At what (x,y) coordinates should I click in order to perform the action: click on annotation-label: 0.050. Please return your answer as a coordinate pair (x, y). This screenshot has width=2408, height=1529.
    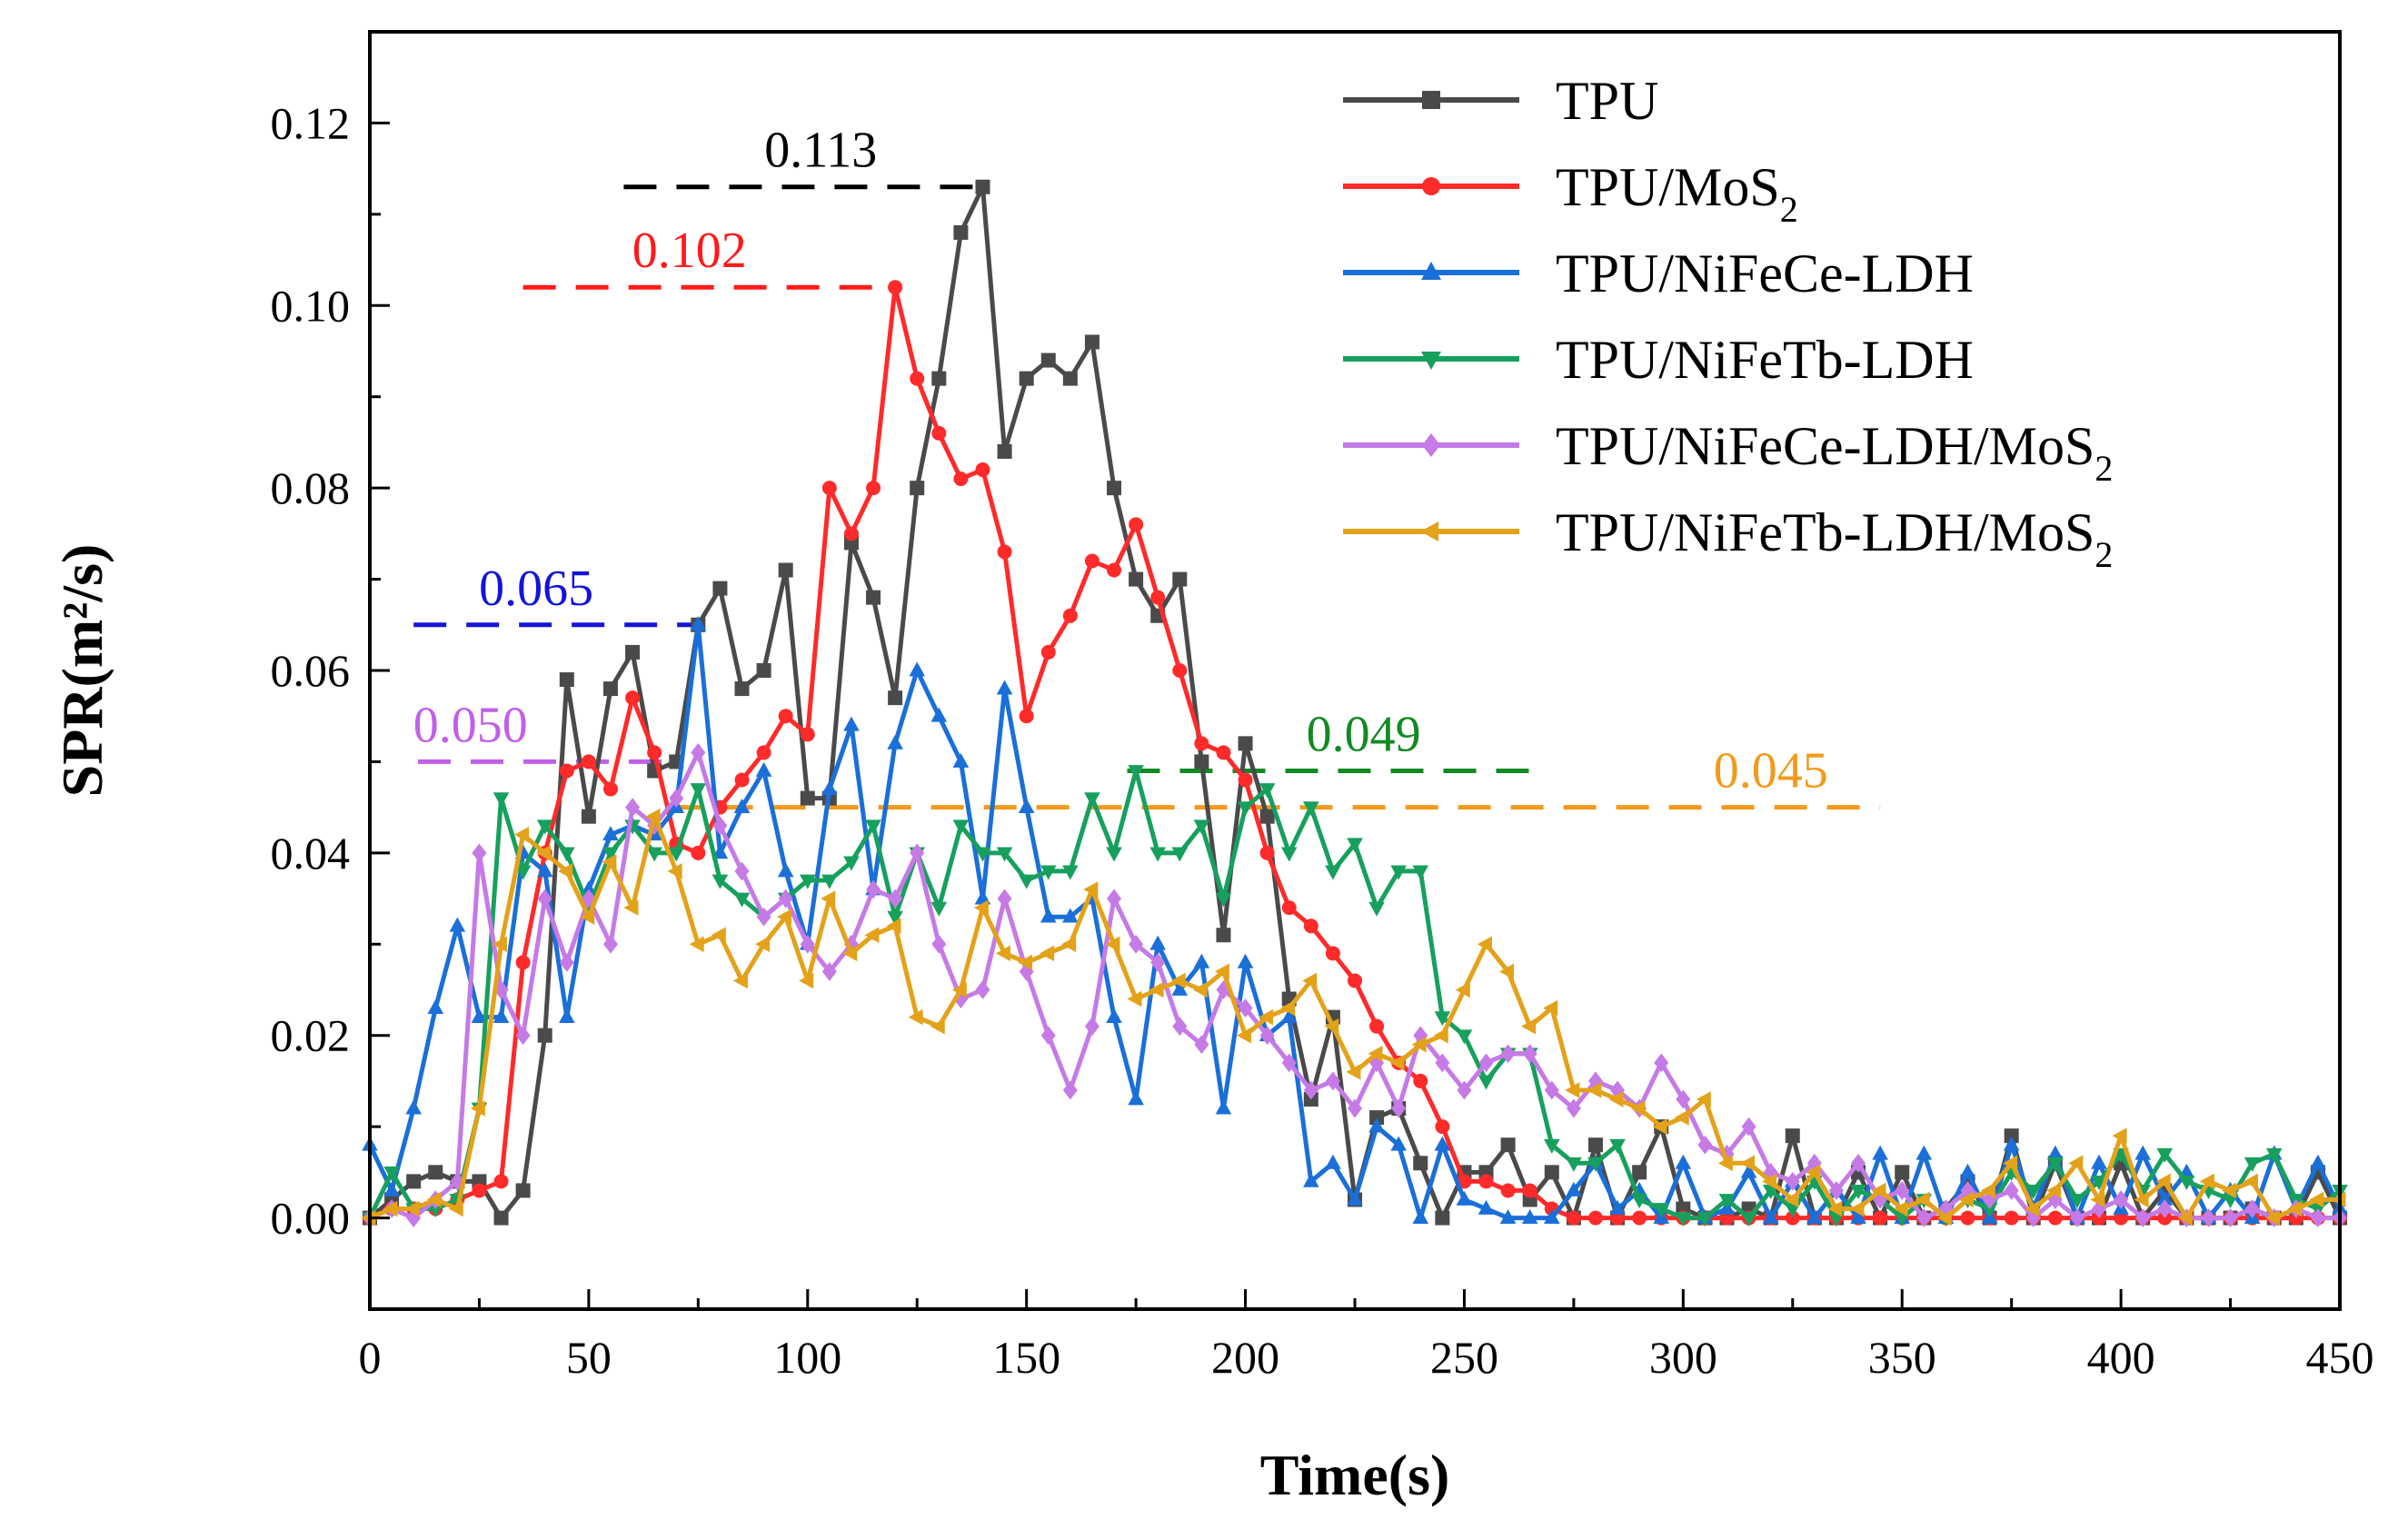
    Looking at the image, I should click on (470, 725).